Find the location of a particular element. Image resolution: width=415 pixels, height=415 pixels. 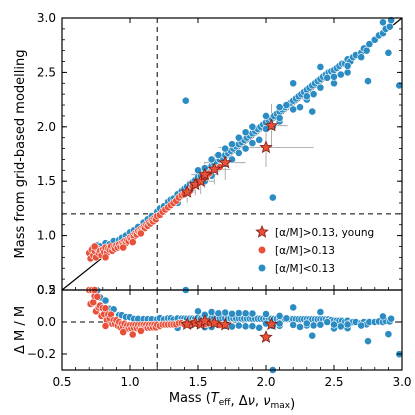

top-y-tick-label: 1.5 is located at coordinates (46, 181).